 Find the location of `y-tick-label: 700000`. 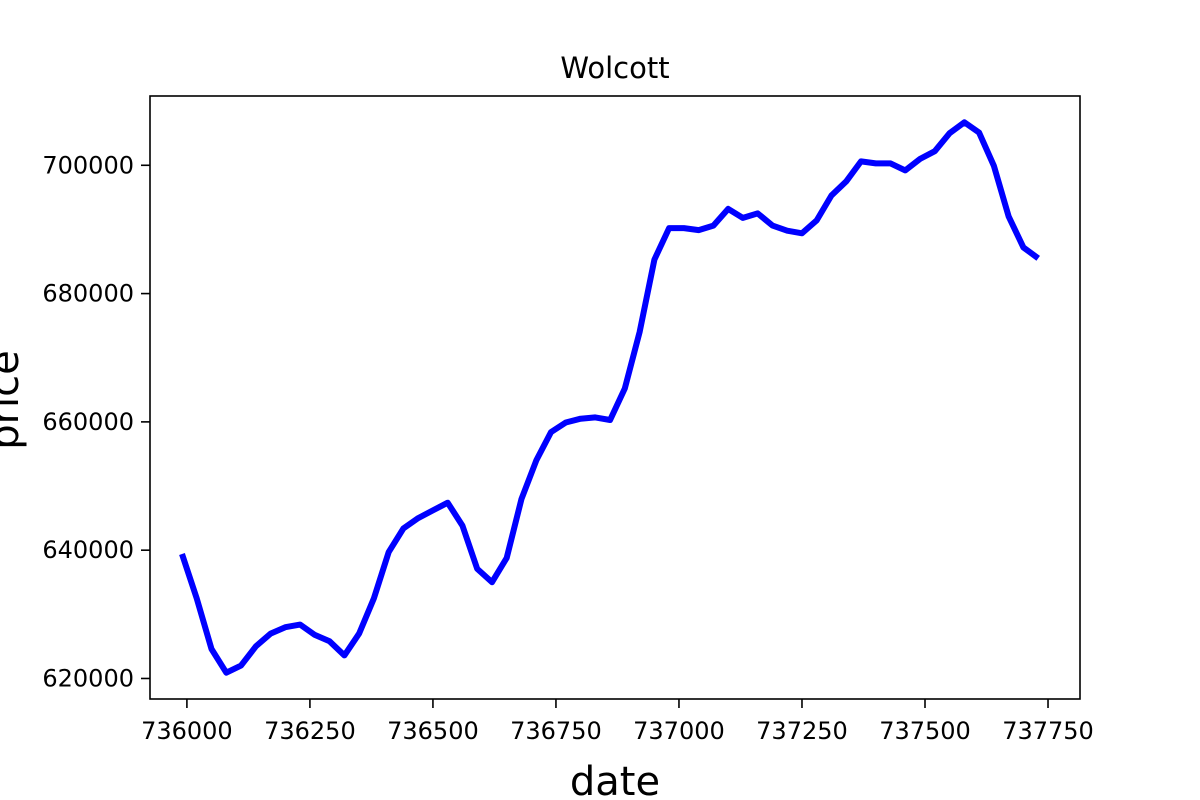

y-tick-label: 700000 is located at coordinates (88, 165).